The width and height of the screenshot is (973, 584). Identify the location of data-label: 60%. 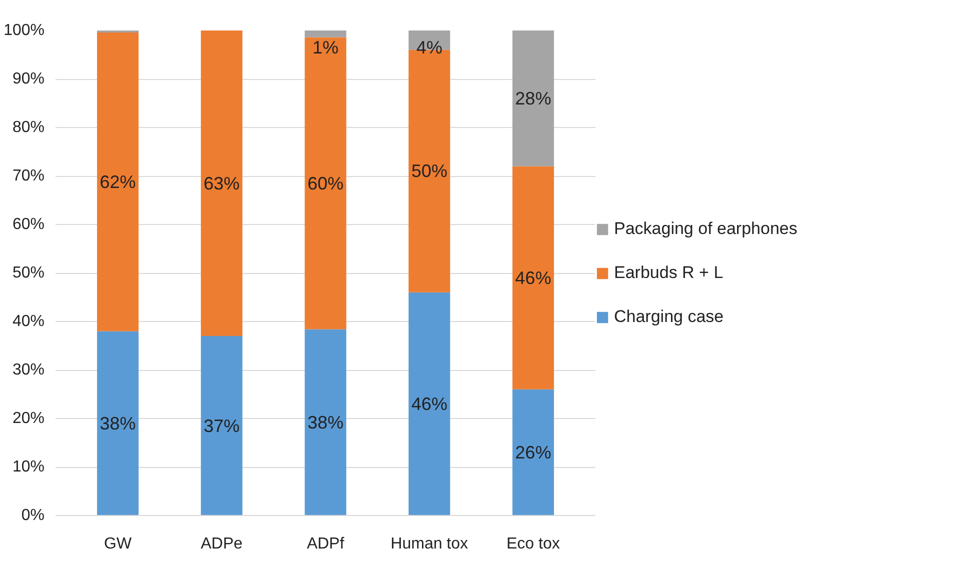
(325, 183).